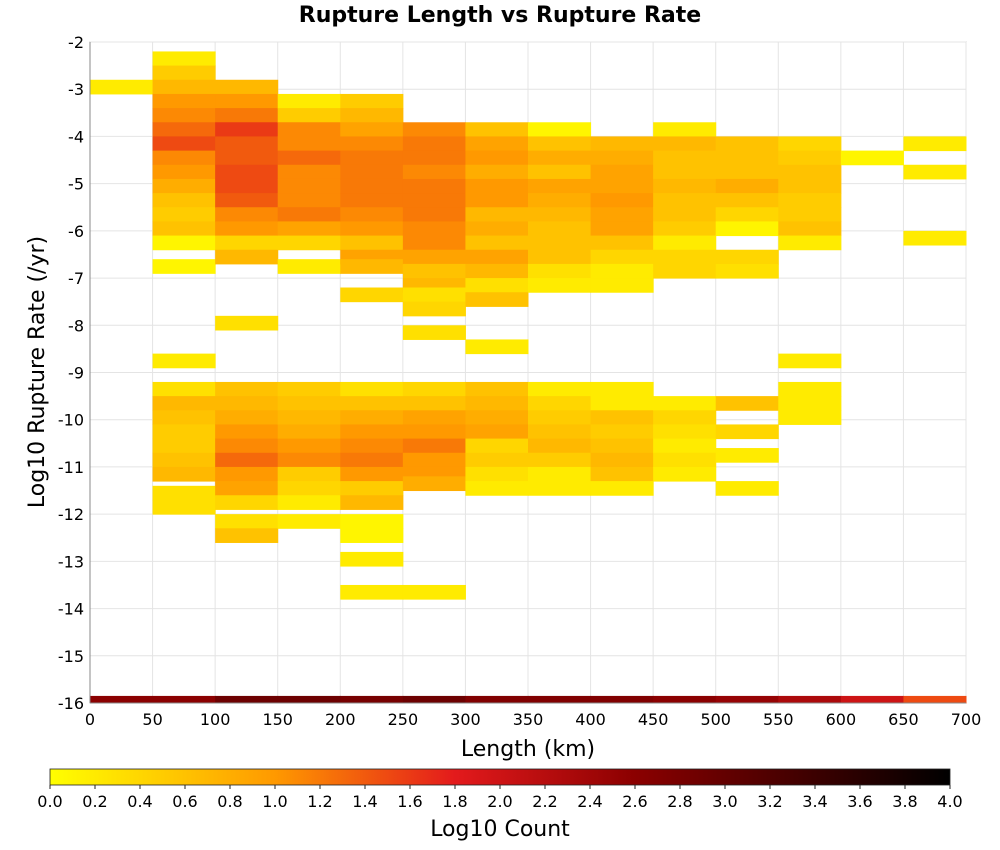  I want to click on colorbar-tick-label: 2.8, so click(679, 801).